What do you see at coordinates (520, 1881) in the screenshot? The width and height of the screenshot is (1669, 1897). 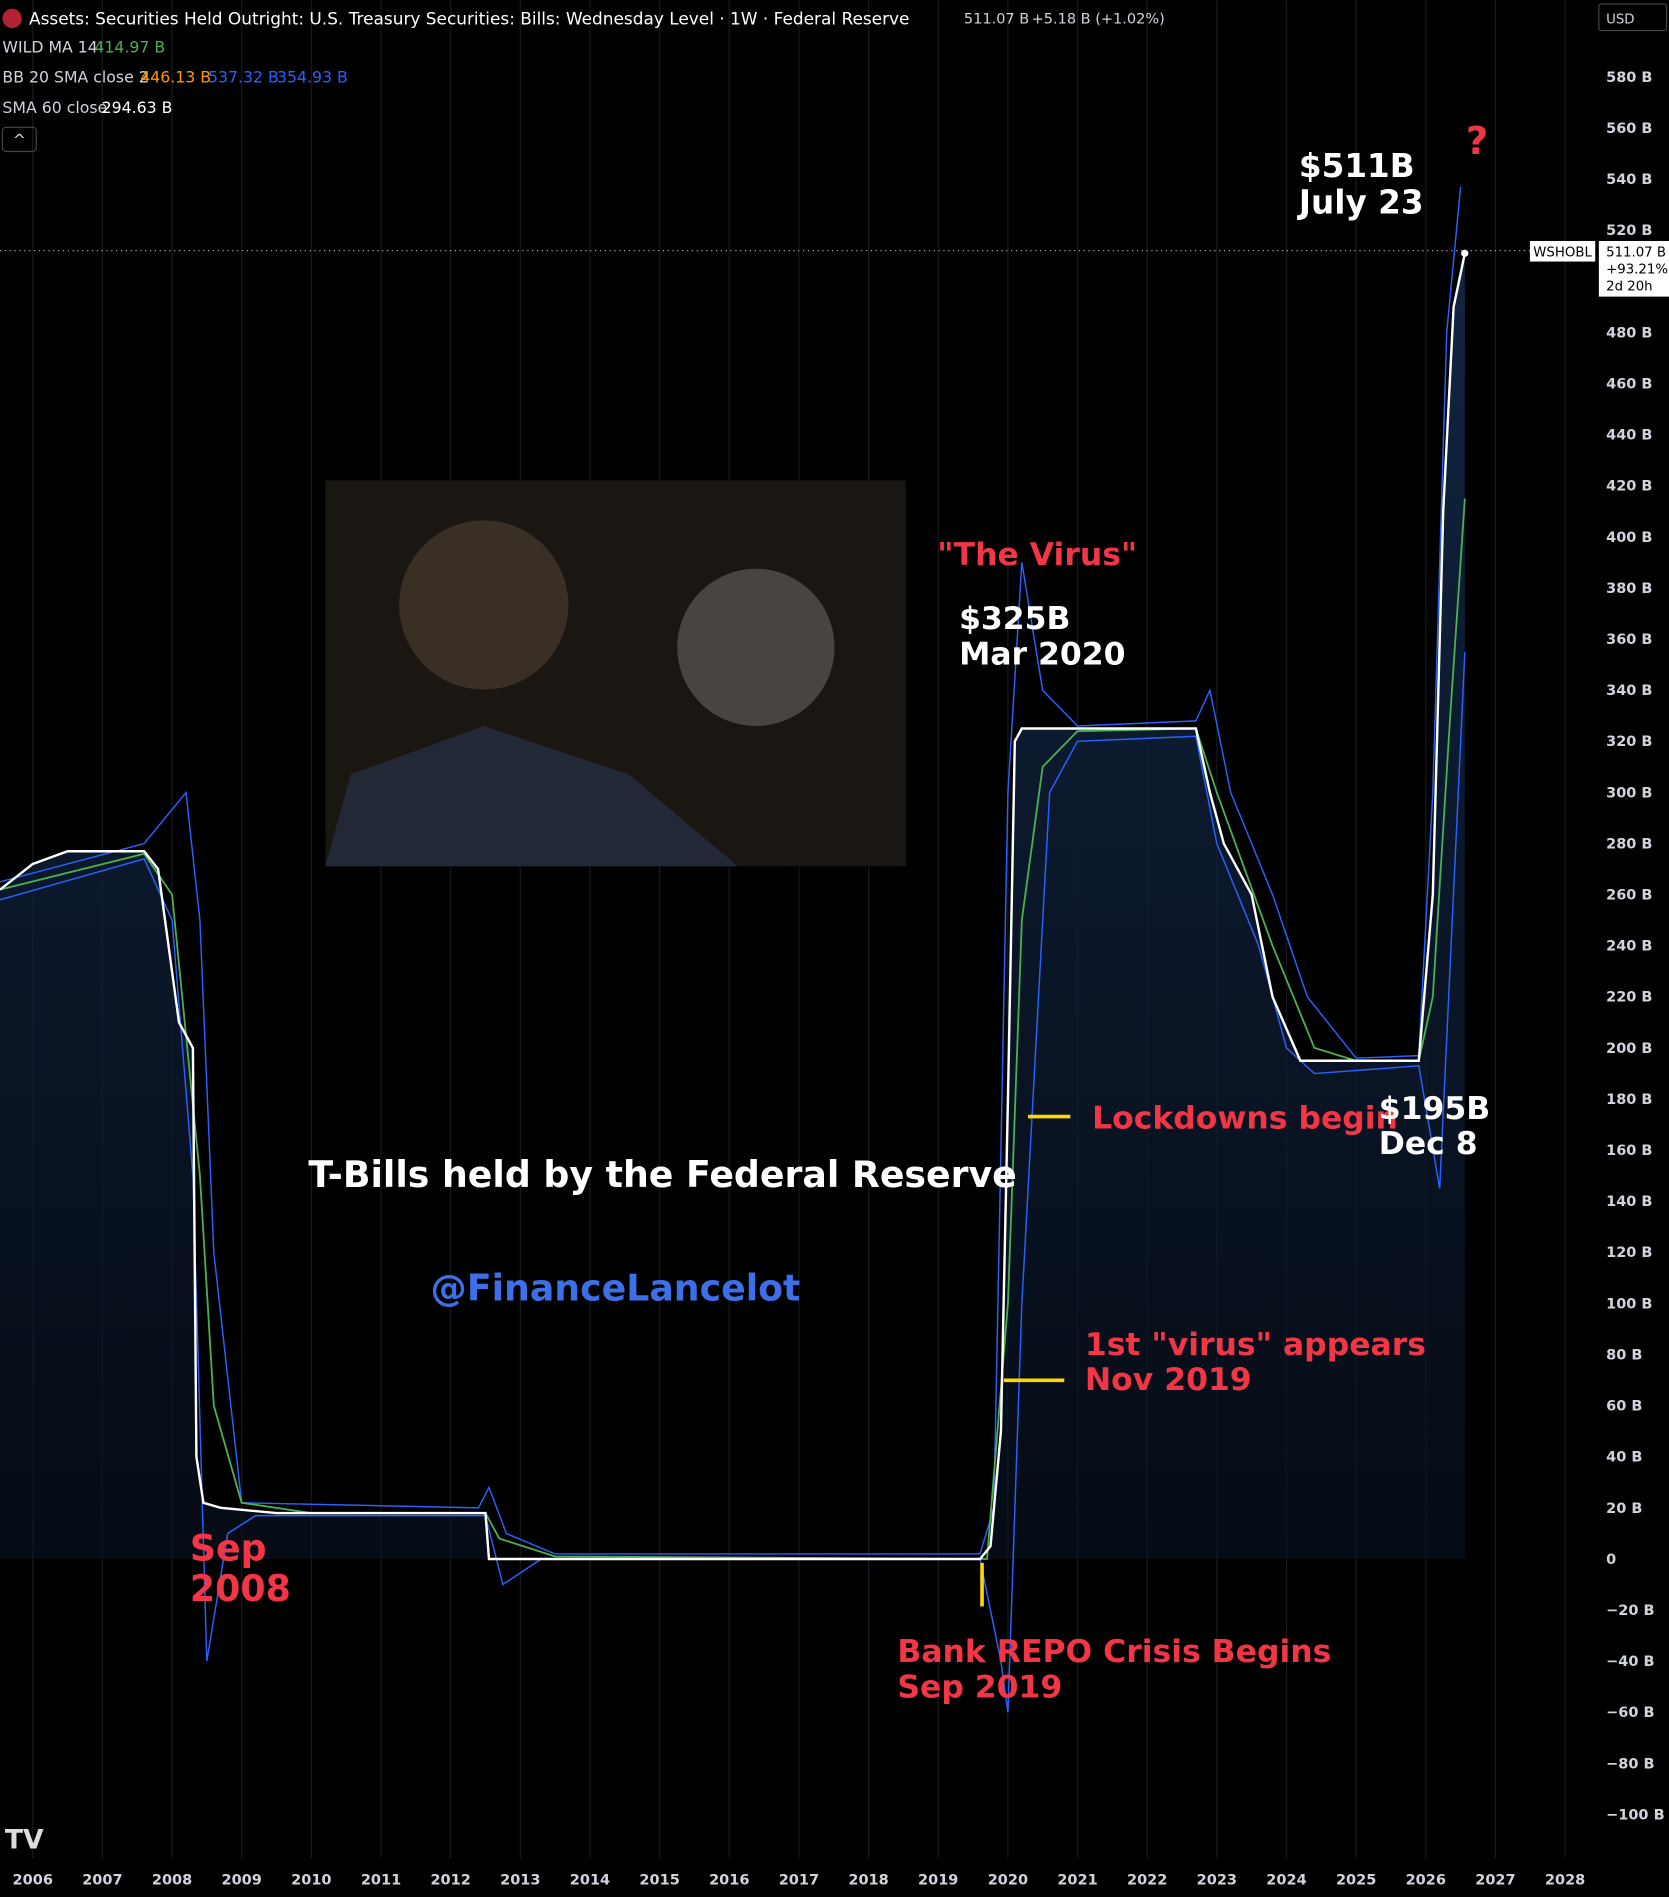 I see `x-tick-label: 2013` at bounding box center [520, 1881].